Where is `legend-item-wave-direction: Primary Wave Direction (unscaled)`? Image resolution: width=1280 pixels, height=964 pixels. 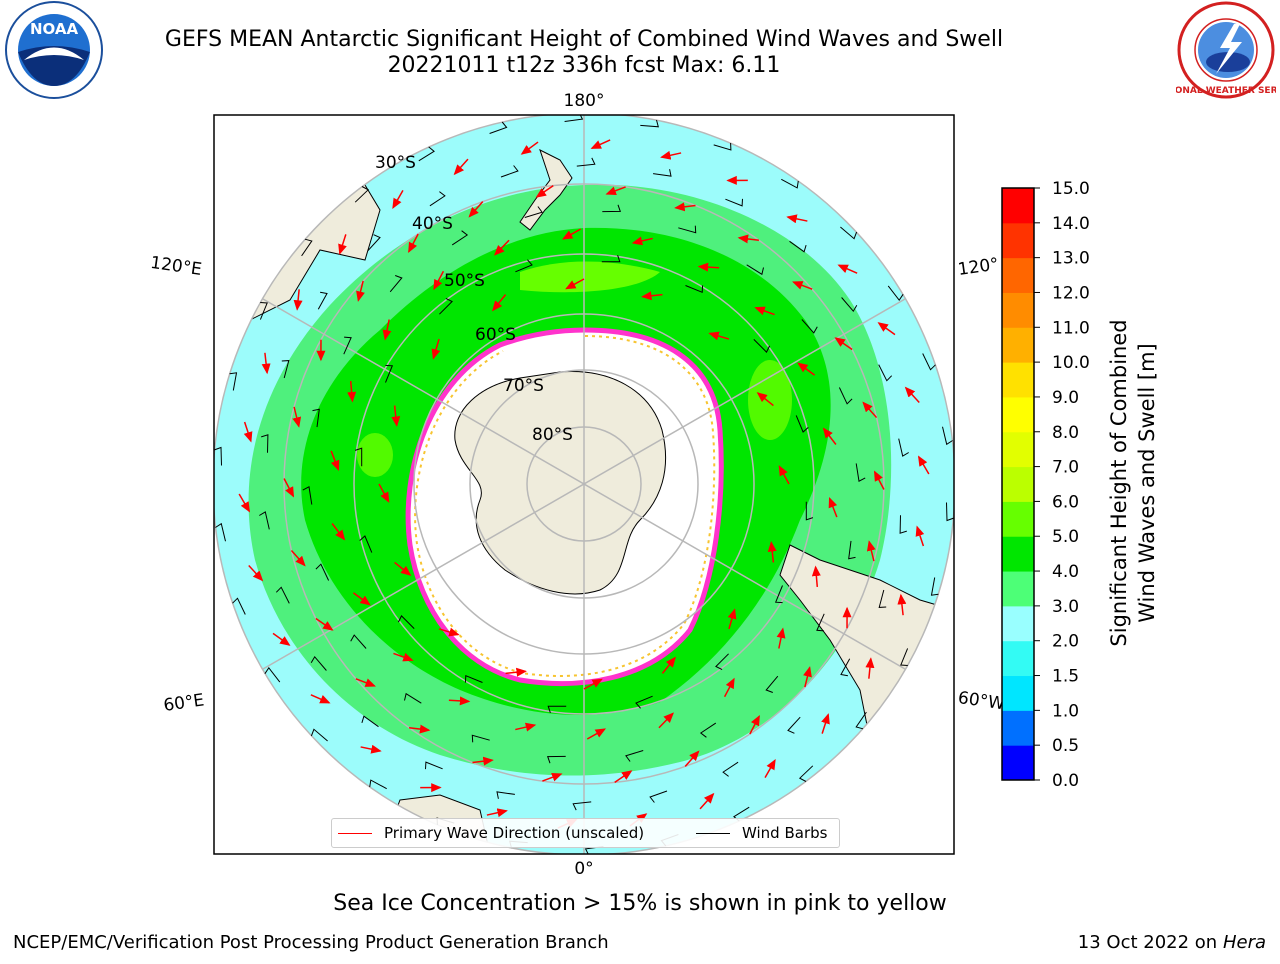
legend-item-wave-direction: Primary Wave Direction (unscaled) is located at coordinates (491, 833).